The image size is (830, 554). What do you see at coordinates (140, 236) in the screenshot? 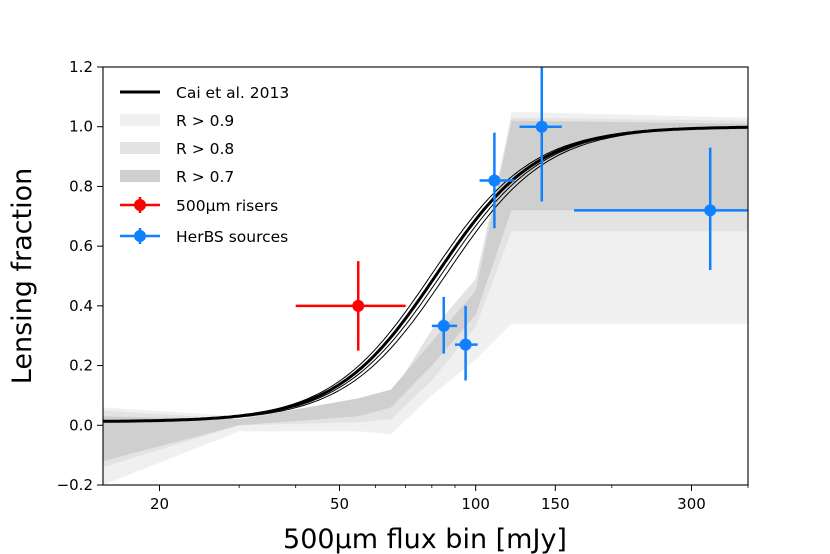
I see `legend-marker-herbs` at bounding box center [140, 236].